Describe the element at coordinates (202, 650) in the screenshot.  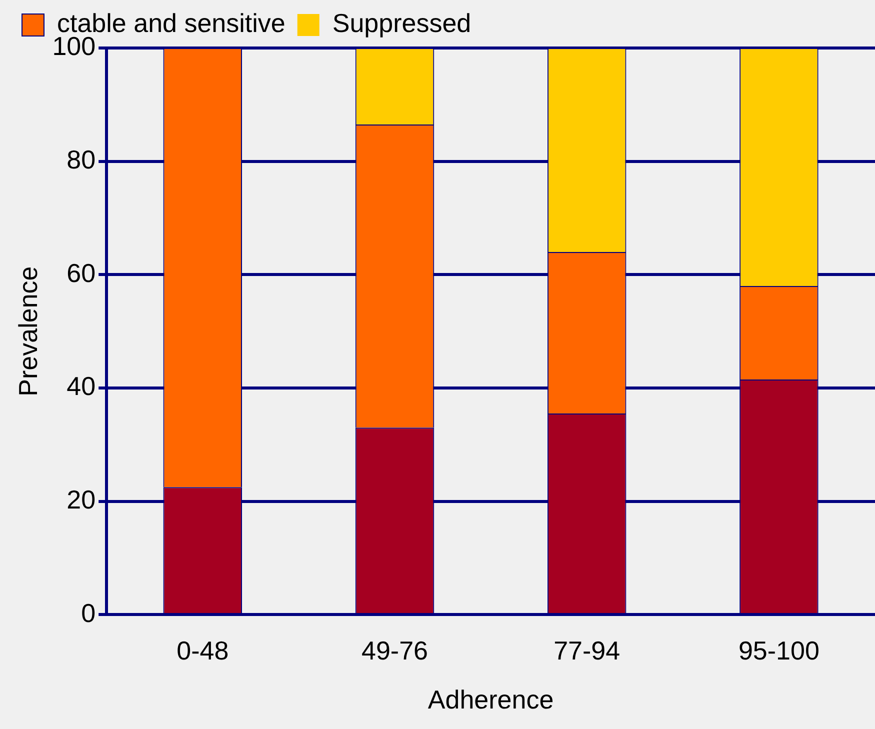
I see `x-tick-label: 0-48` at that location.